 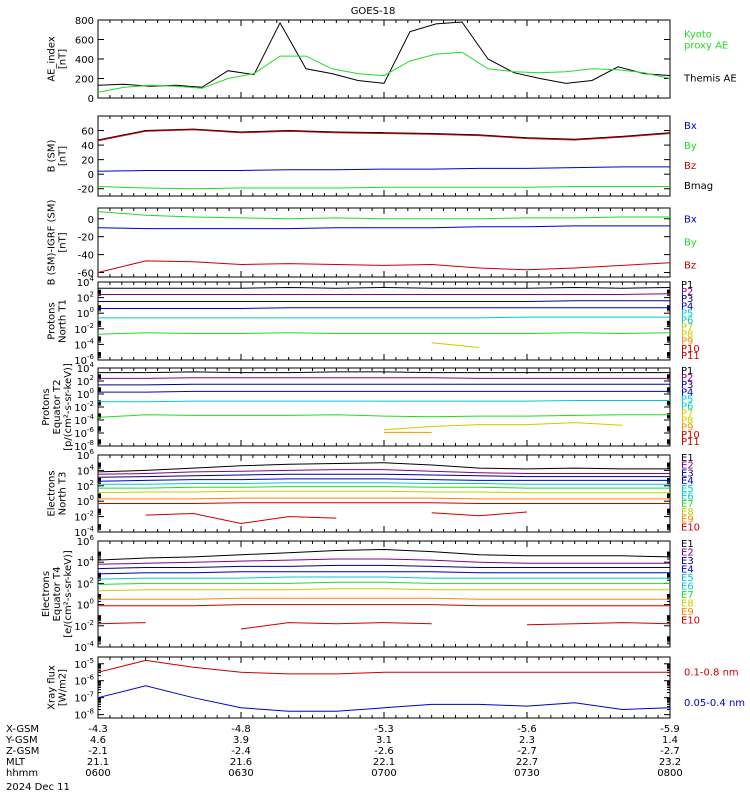 I want to click on y-tick-label: 10⁻⁴, so click(x=84, y=420).